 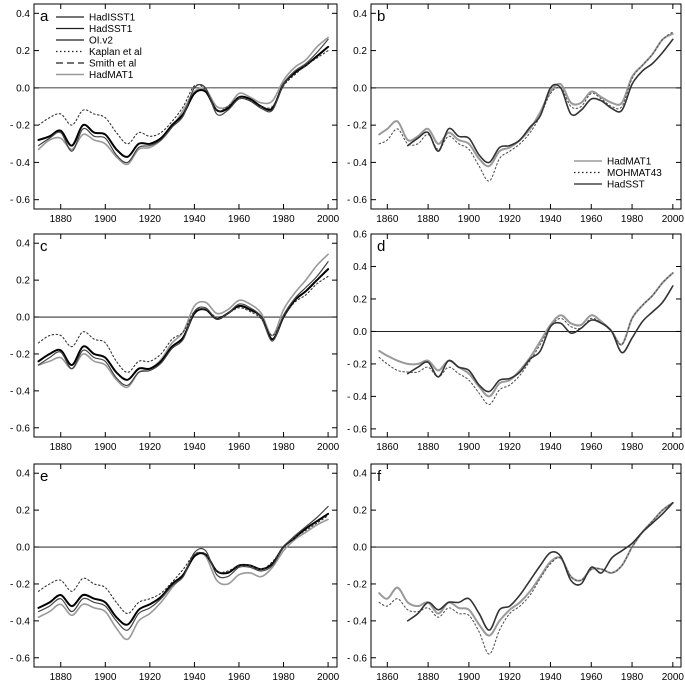 What do you see at coordinates (629, 162) in the screenshot?
I see `legend-label: HadMAT1` at bounding box center [629, 162].